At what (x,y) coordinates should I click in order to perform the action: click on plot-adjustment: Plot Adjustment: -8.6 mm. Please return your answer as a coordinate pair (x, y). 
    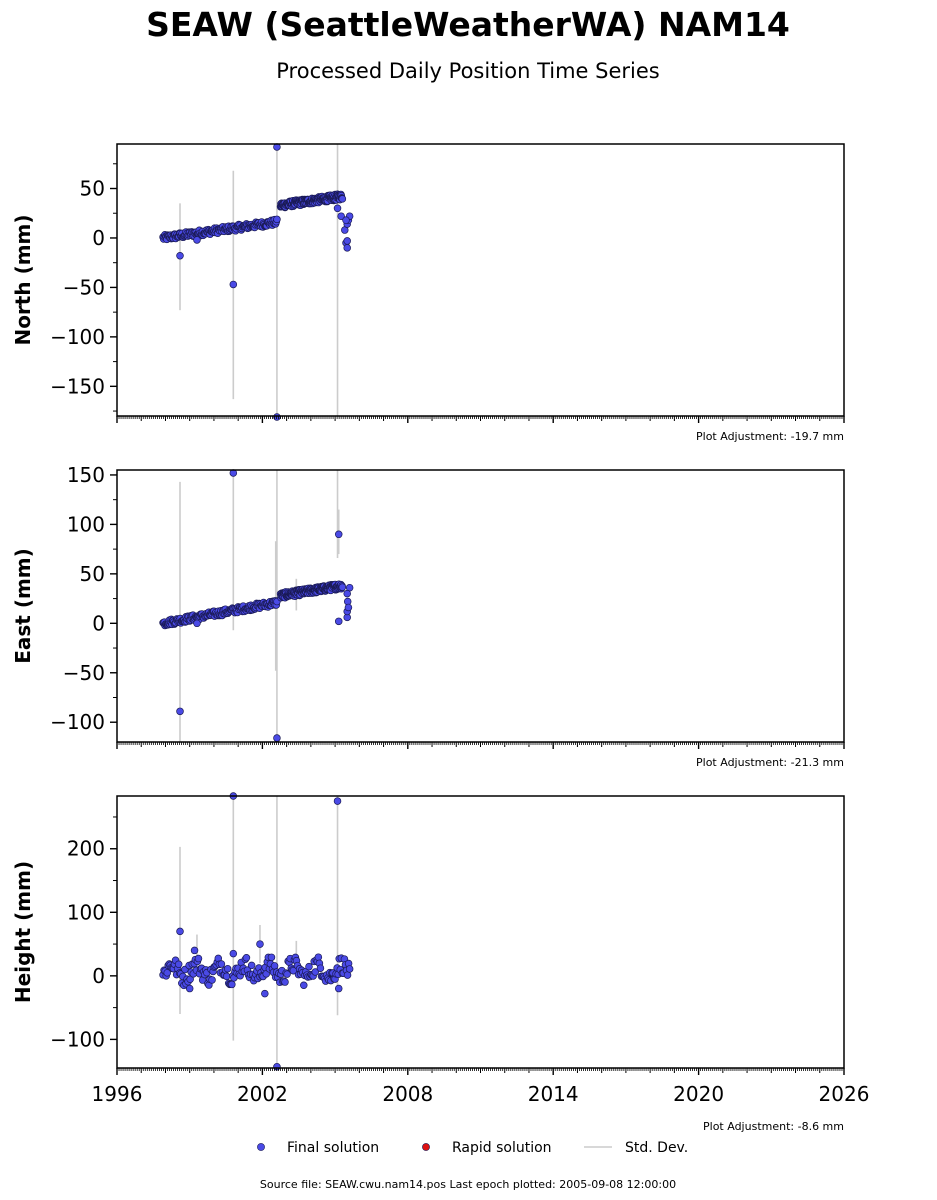
    Looking at the image, I should click on (773, 1126).